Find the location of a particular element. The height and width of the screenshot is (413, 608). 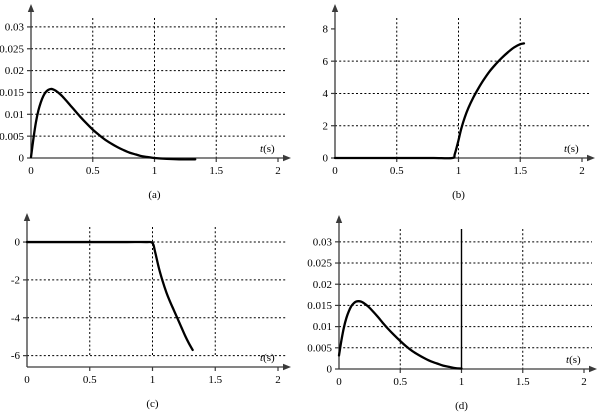

gridlines-a is located at coordinates (158, 88).